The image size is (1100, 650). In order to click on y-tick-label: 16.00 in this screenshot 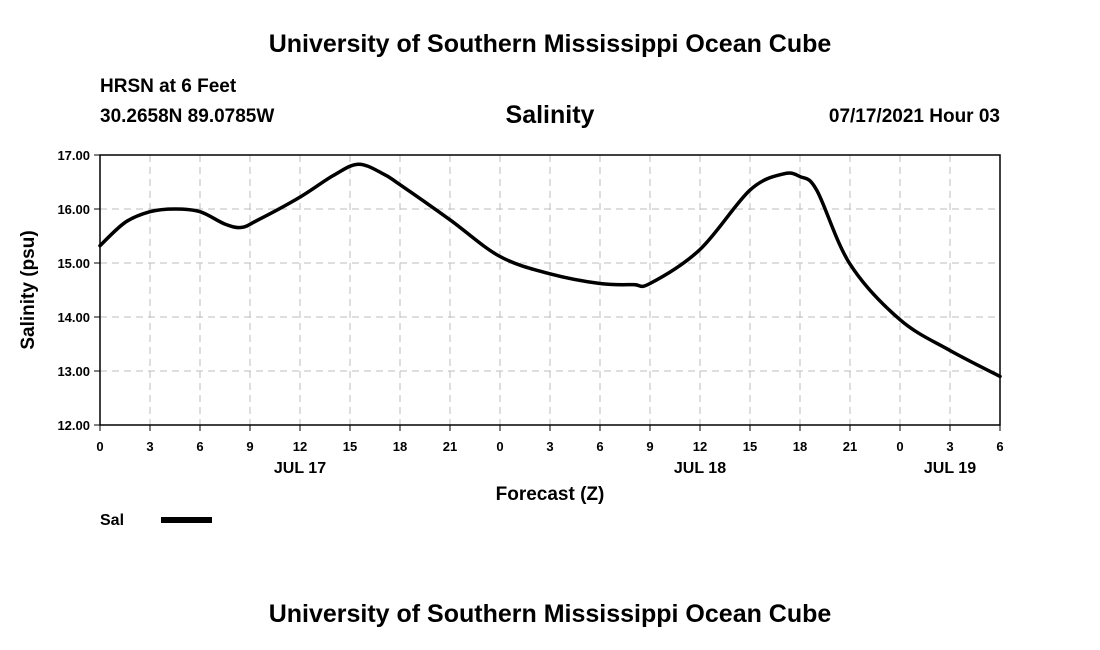, I will do `click(73, 209)`.